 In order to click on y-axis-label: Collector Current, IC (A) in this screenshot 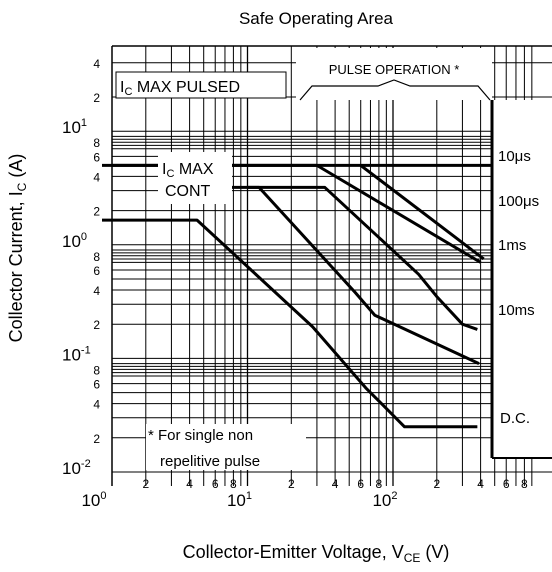, I will do `click(17, 248)`.